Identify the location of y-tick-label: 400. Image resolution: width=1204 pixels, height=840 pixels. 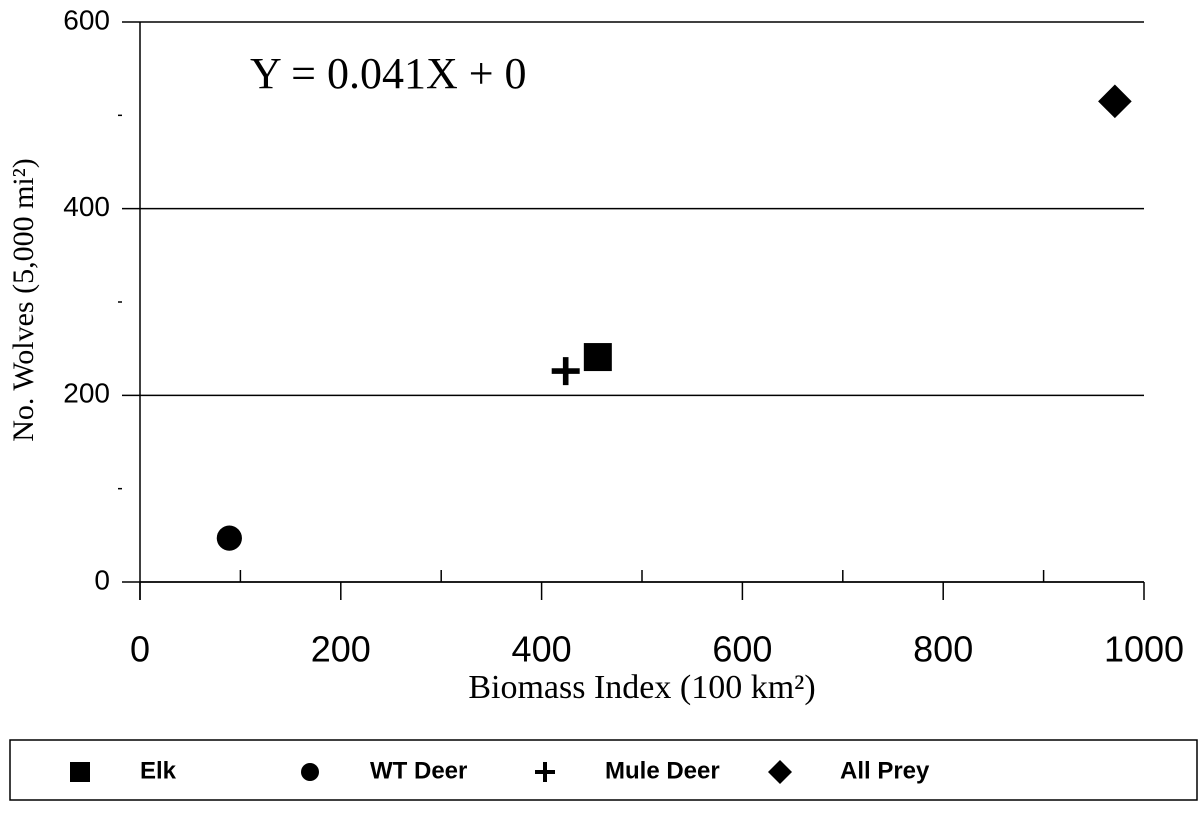
(86, 206).